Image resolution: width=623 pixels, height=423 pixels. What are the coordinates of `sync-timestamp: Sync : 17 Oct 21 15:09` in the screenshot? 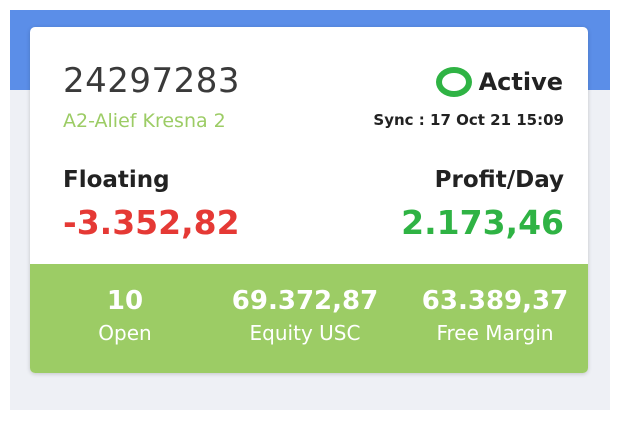 It's located at (468, 120).